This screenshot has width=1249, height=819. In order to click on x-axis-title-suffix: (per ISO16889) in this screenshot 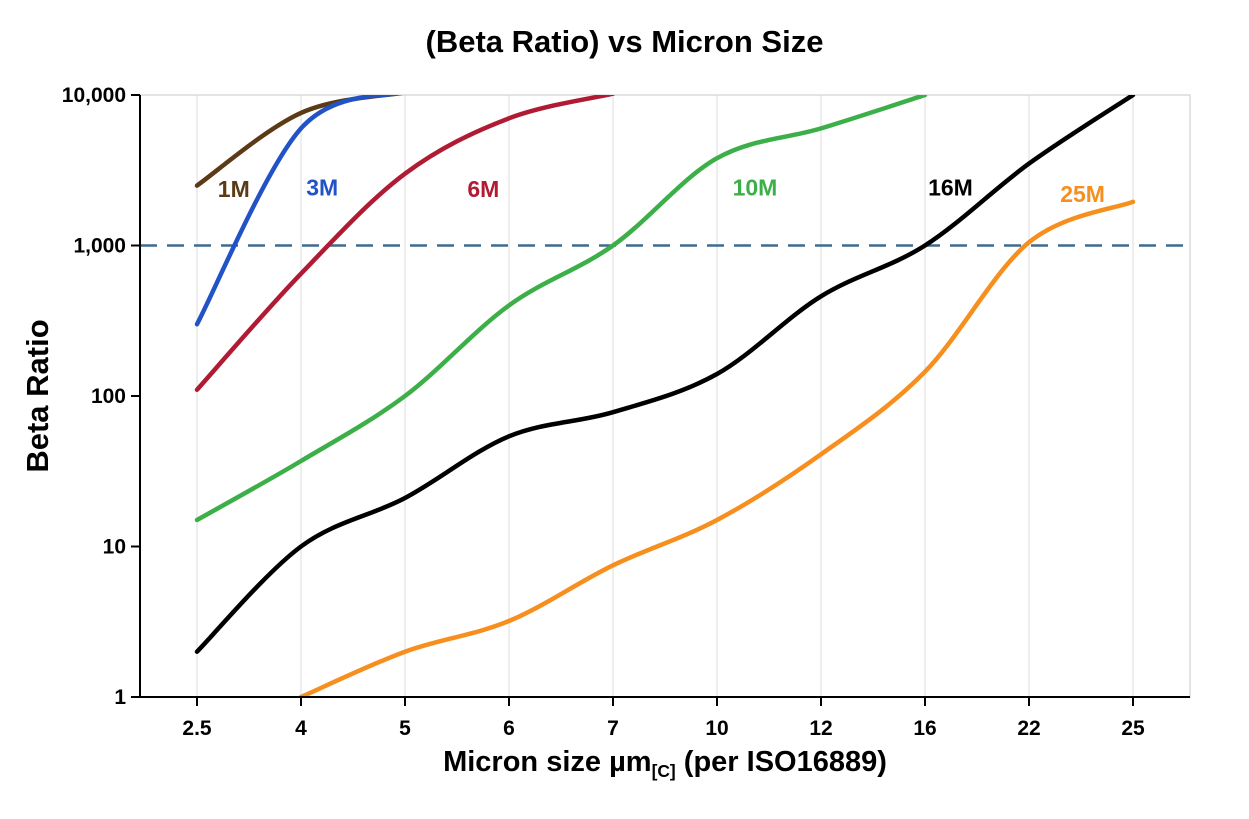, I will do `click(781, 762)`.